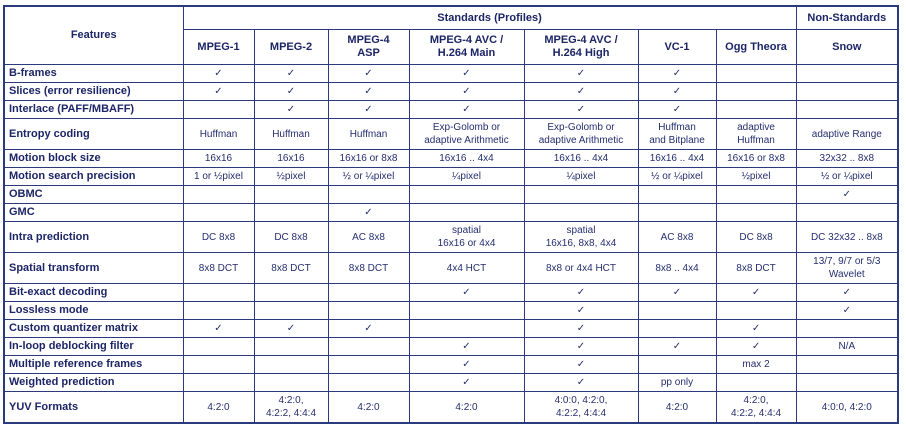  I want to click on table-row: Interlace (PAFF/MBAFF) ✓ ✓ ✓ ✓ ✓, so click(451, 109).